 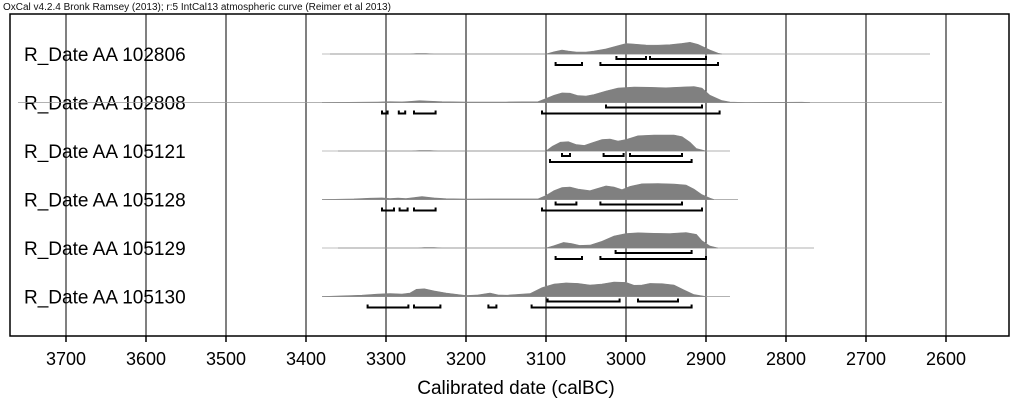 What do you see at coordinates (626, 359) in the screenshot?
I see `tick-label-3000: 3000` at bounding box center [626, 359].